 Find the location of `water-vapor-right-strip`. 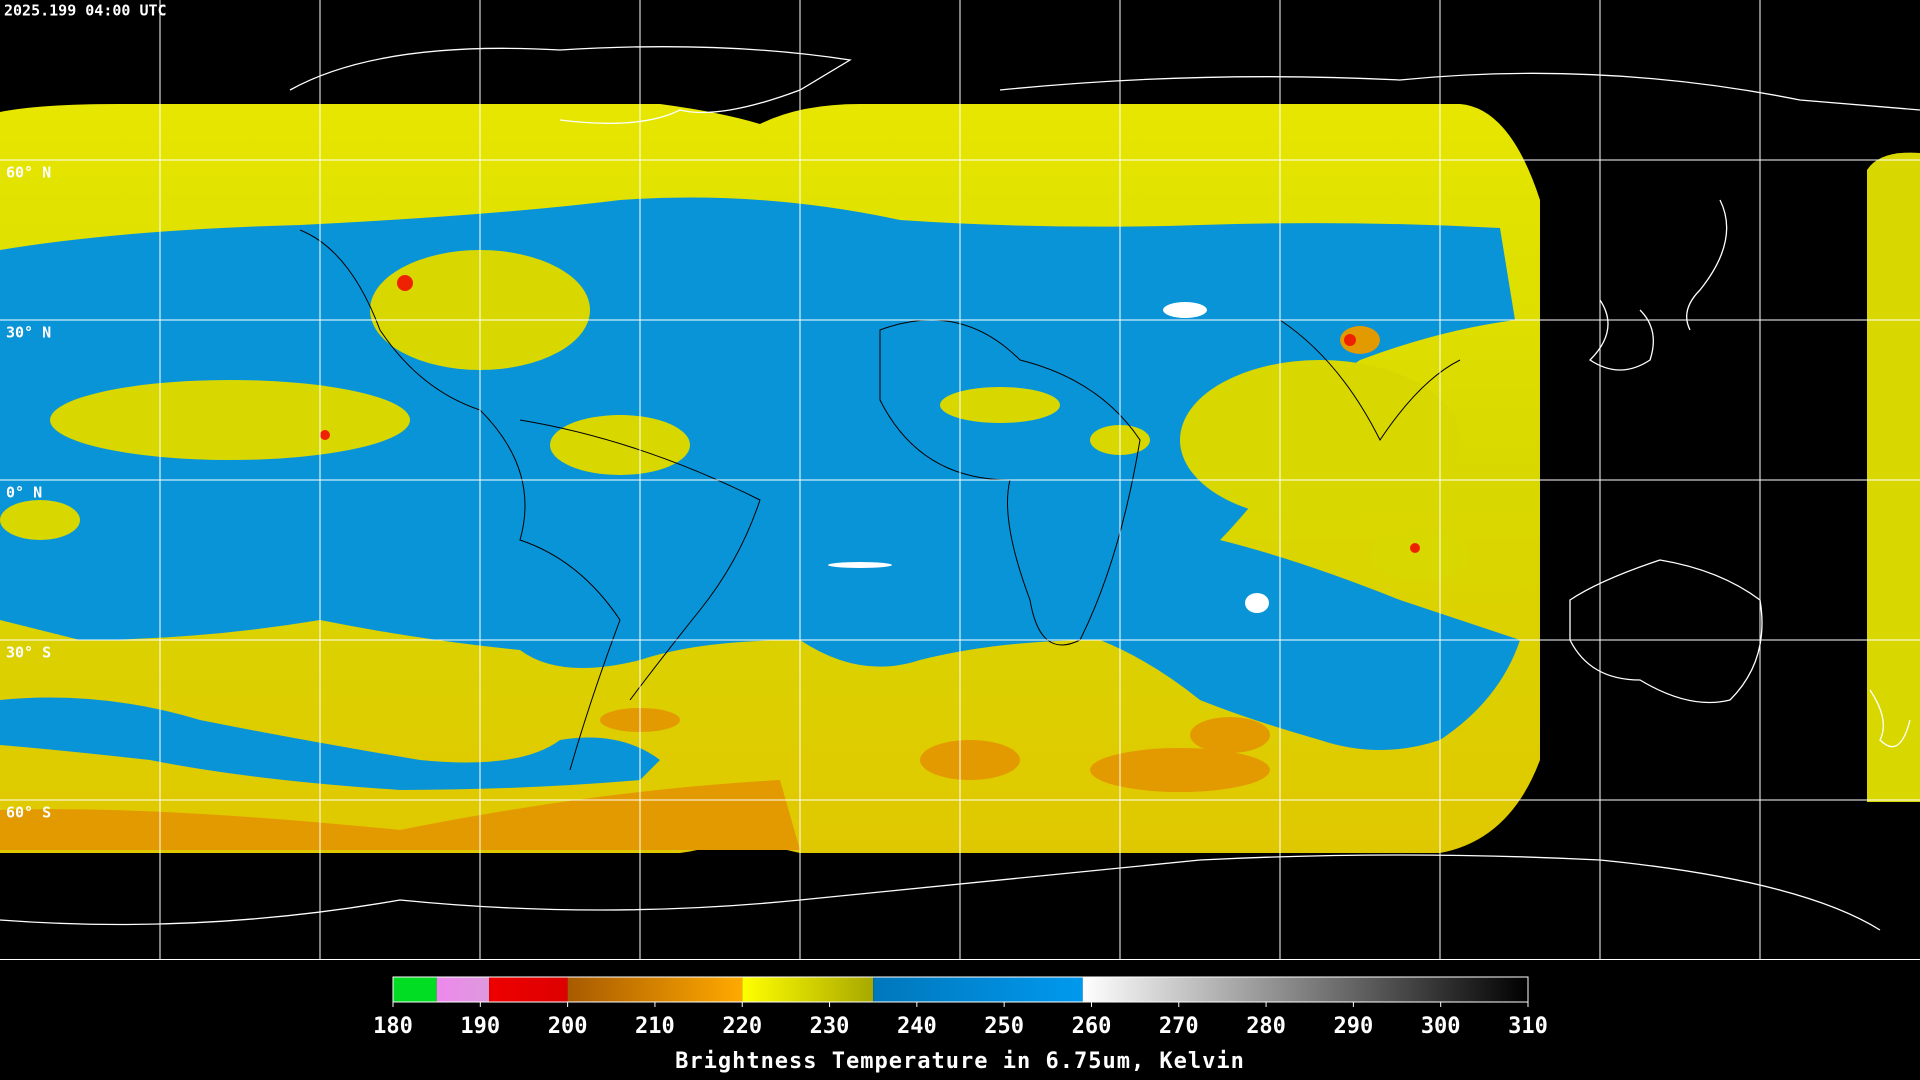

water-vapor-right-strip is located at coordinates (1893, 477).